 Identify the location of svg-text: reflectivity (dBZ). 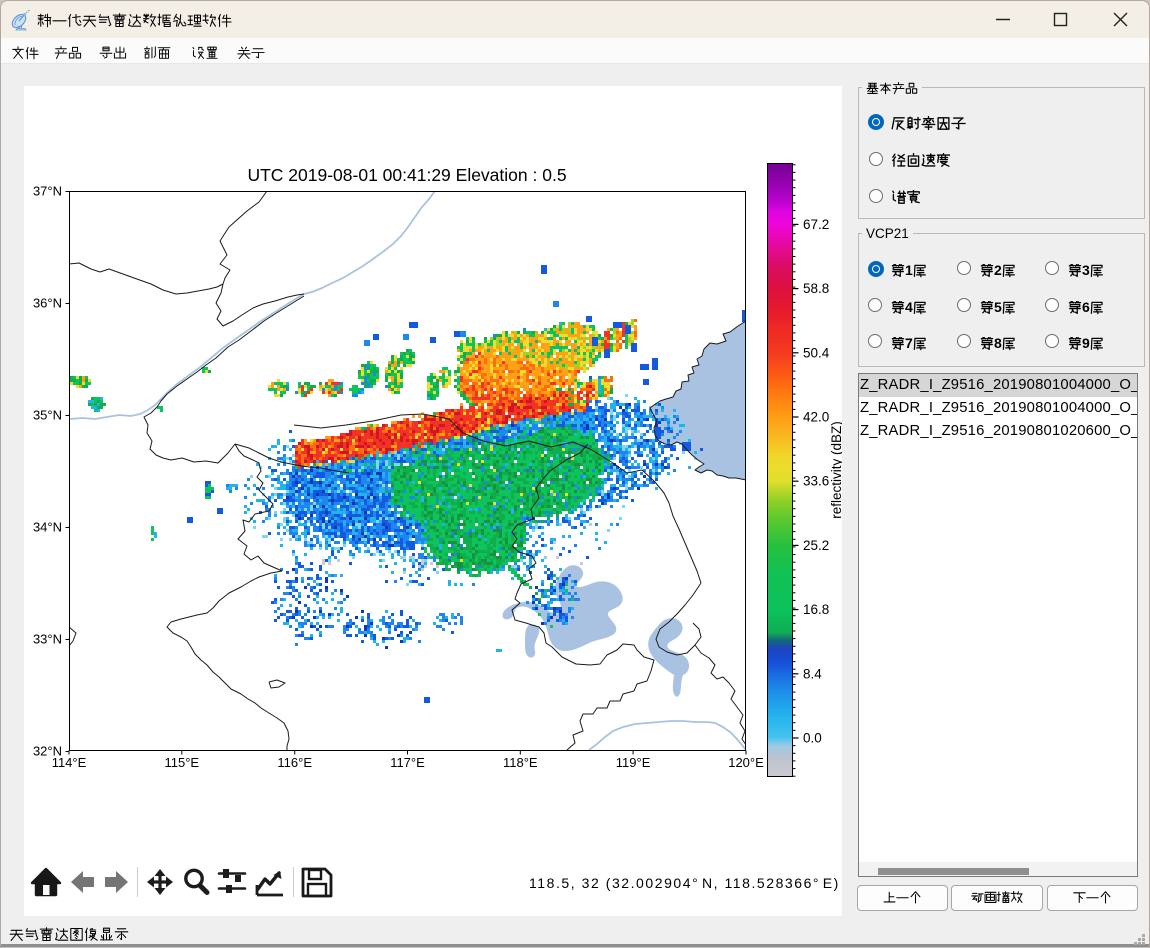
(835, 470).